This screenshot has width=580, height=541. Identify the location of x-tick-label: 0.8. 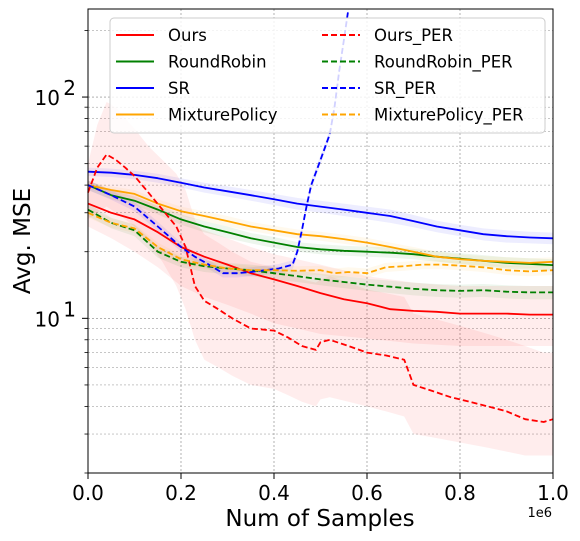
(460, 493).